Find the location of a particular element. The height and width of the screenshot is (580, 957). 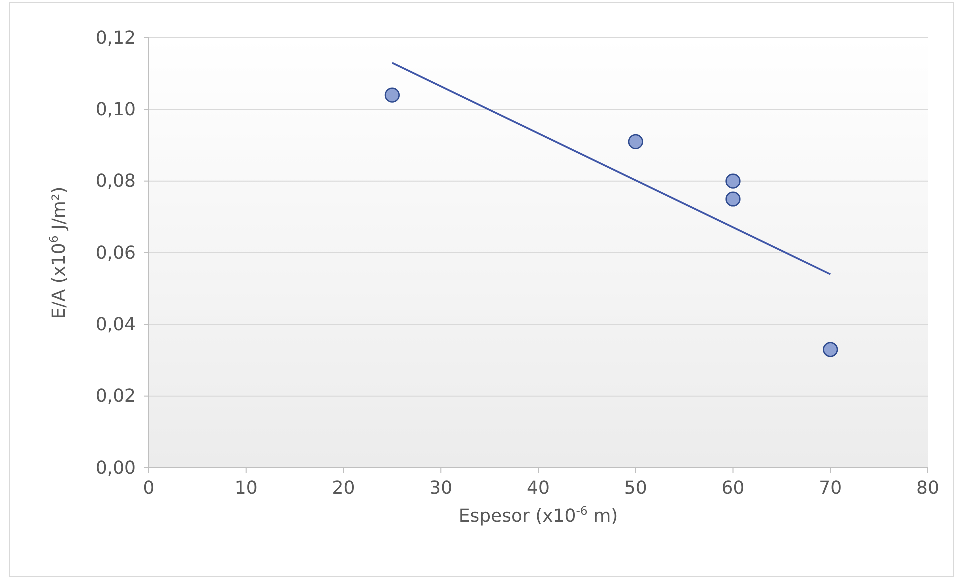

x-tick-label: 10 is located at coordinates (246, 488).